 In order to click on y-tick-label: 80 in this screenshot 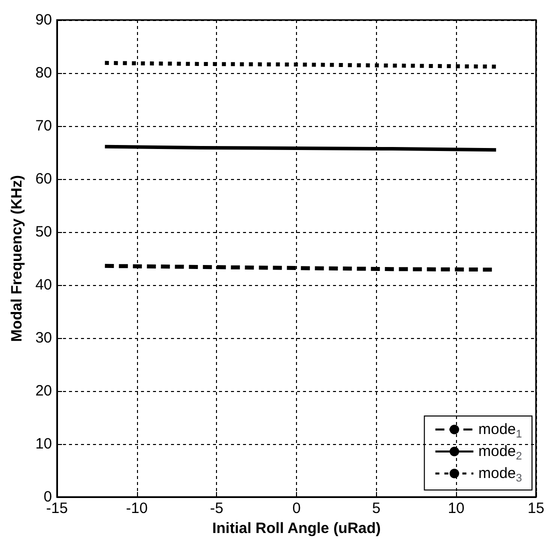, I will do `click(43, 73)`.